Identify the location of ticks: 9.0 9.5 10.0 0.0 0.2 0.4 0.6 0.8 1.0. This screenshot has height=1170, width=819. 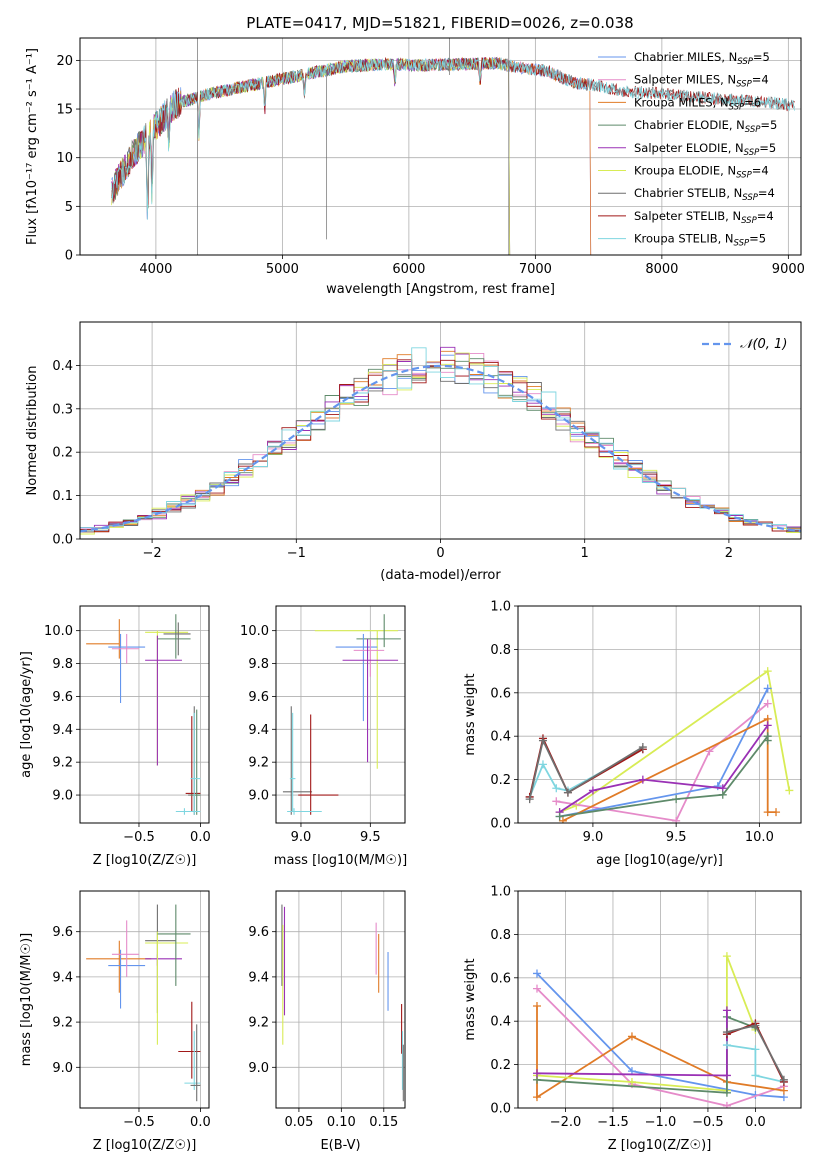
(632, 723).